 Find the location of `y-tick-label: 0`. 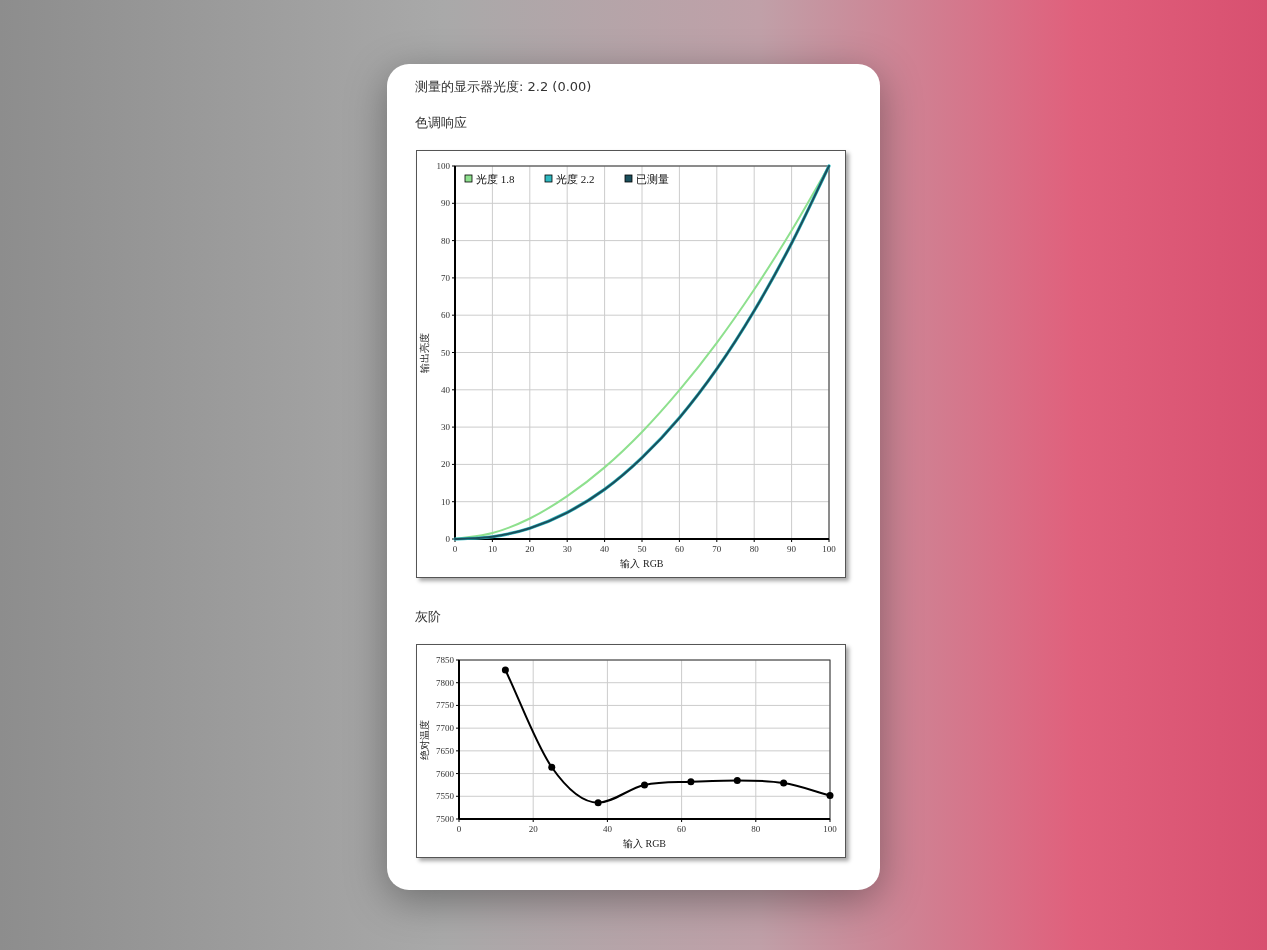

y-tick-label: 0 is located at coordinates (448, 539).